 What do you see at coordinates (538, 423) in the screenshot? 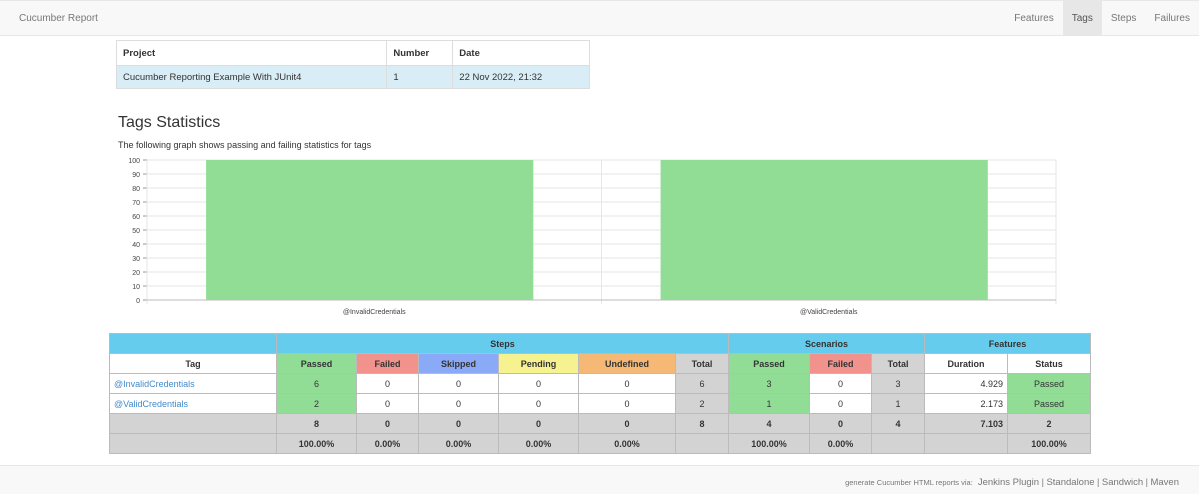
I see `total-steps-pending: 0` at bounding box center [538, 423].